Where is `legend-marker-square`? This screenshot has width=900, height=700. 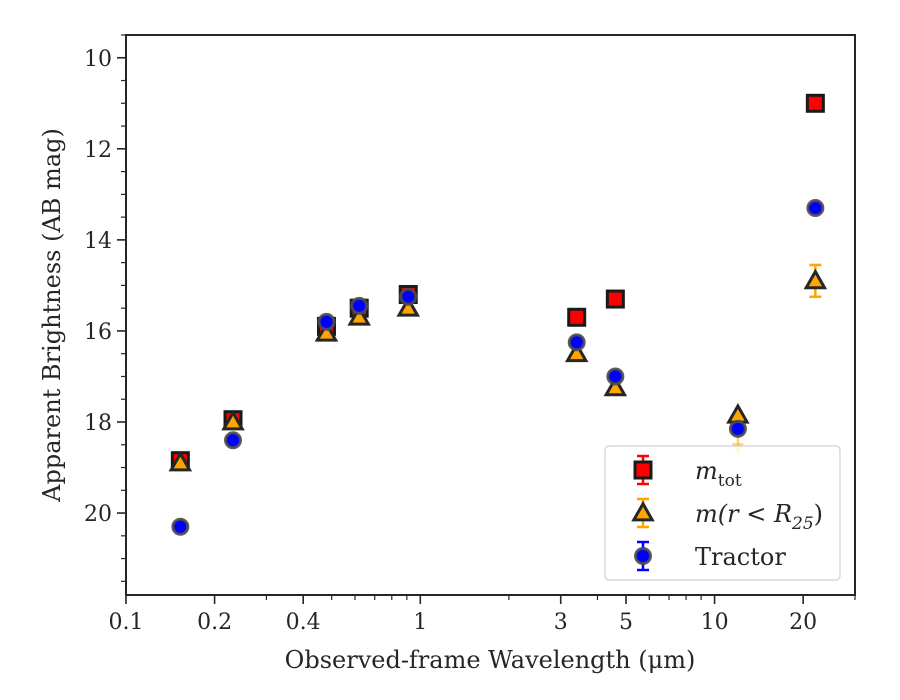
legend-marker-square is located at coordinates (643, 470).